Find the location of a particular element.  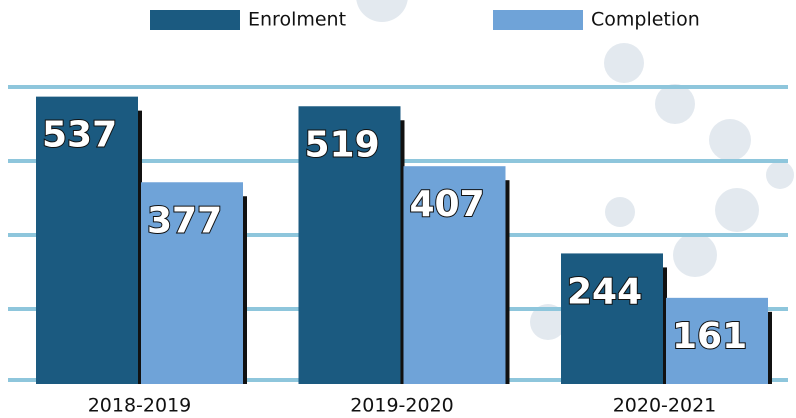

legend-label: Completion is located at coordinates (645, 20).